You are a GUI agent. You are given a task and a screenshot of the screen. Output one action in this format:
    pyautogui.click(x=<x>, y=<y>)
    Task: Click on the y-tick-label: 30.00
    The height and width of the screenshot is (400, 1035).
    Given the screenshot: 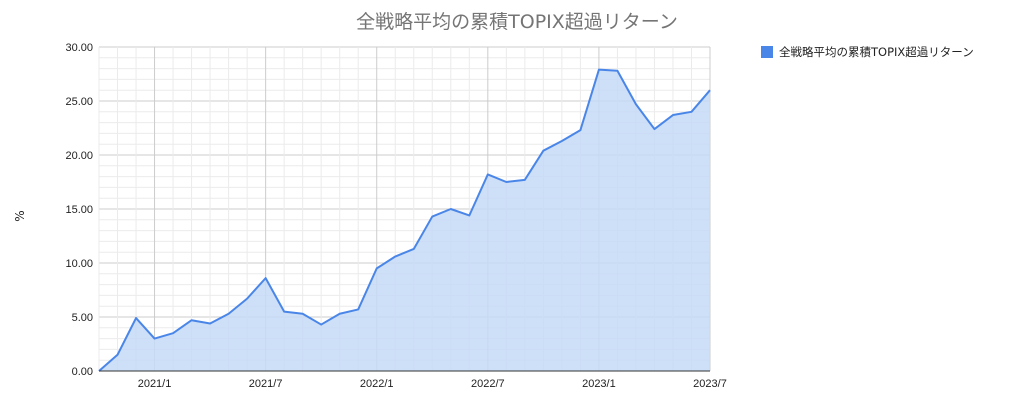 What is the action you would take?
    pyautogui.click(x=79, y=48)
    